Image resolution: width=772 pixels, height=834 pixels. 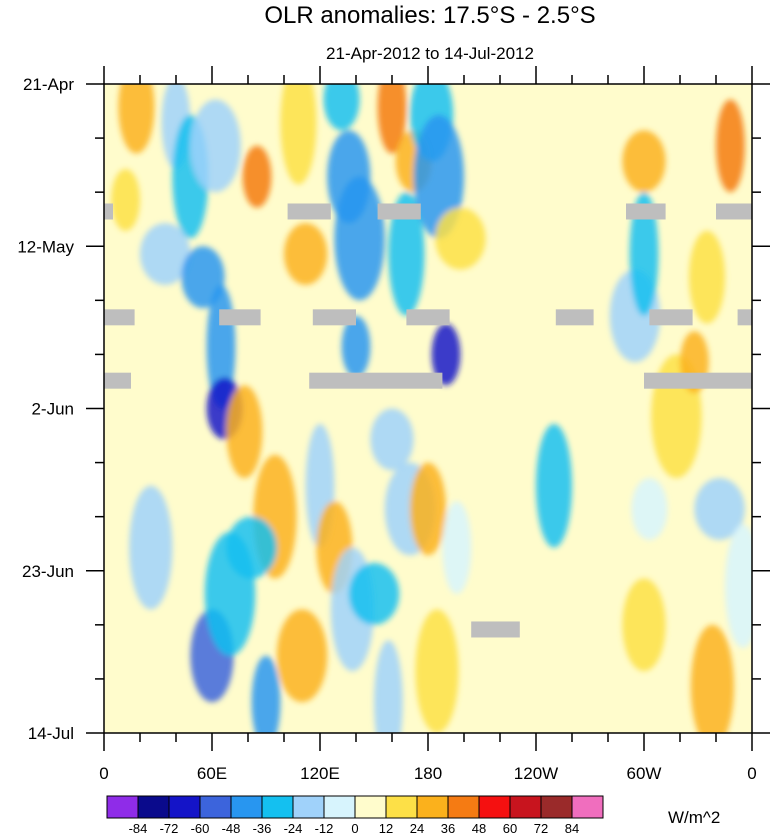 I want to click on x-tick-label: 0, so click(x=751, y=773).